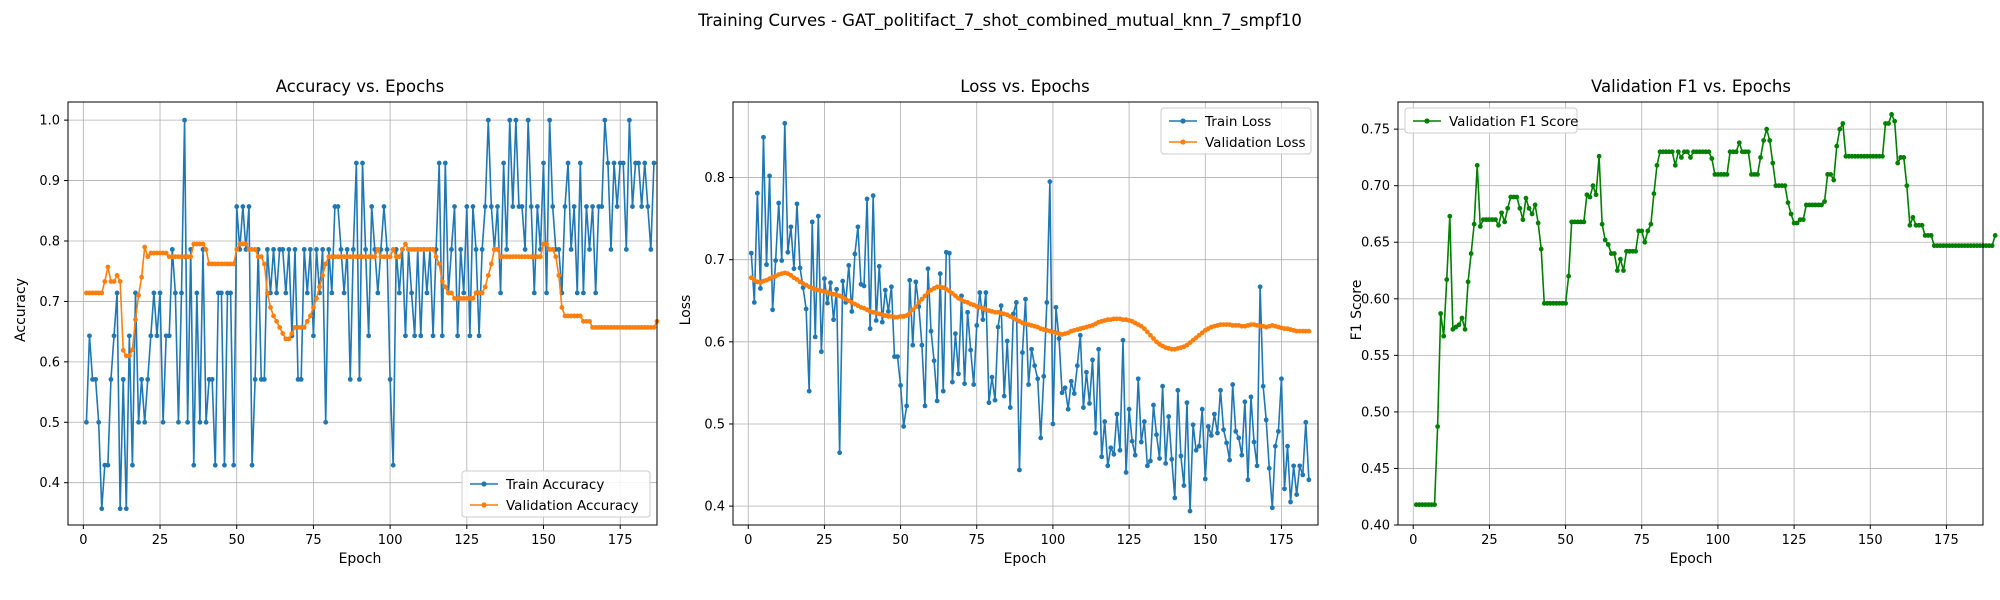  I want to click on accuracy-chart-xlabel: Epoch, so click(360, 559).